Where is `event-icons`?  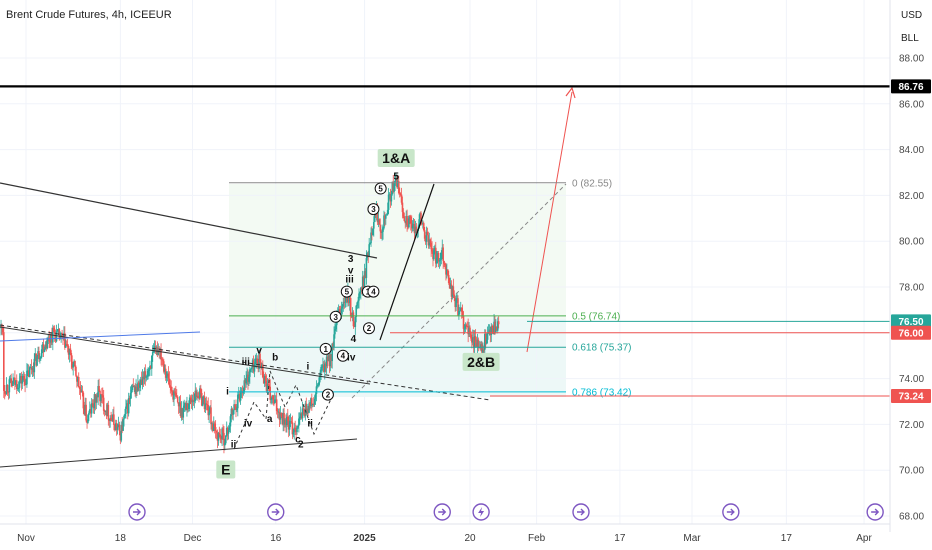
event-icons is located at coordinates (506, 512).